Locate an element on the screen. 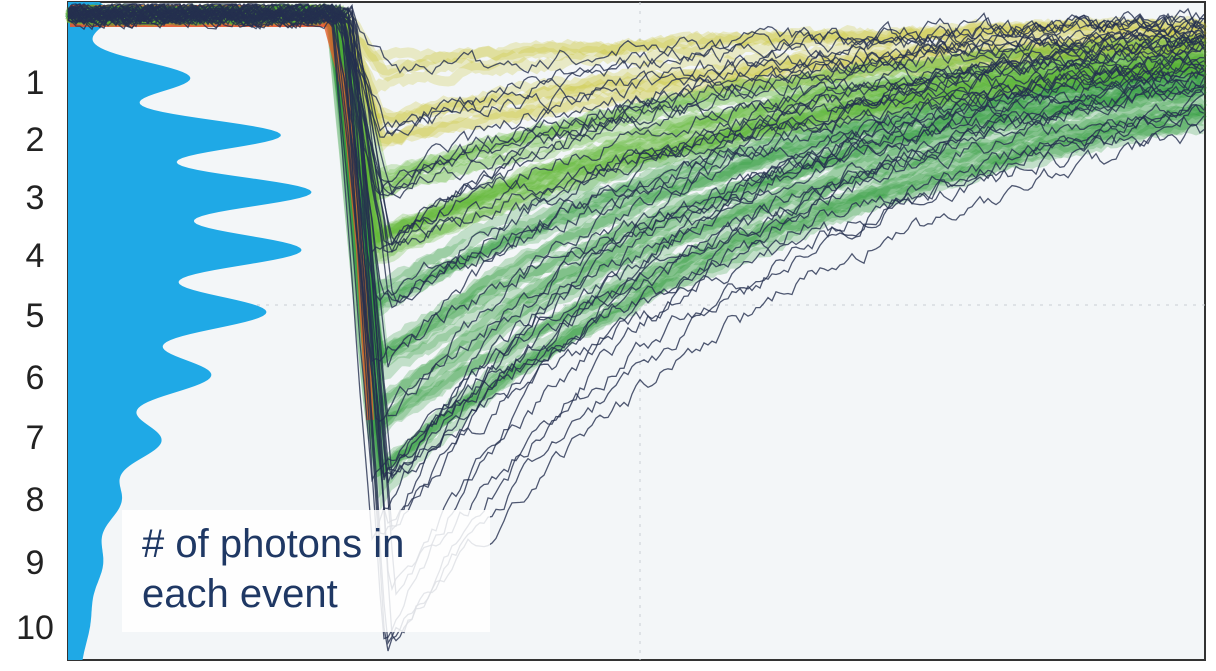 The width and height of the screenshot is (1216, 671). y-label: 1 is located at coordinates (35, 83).